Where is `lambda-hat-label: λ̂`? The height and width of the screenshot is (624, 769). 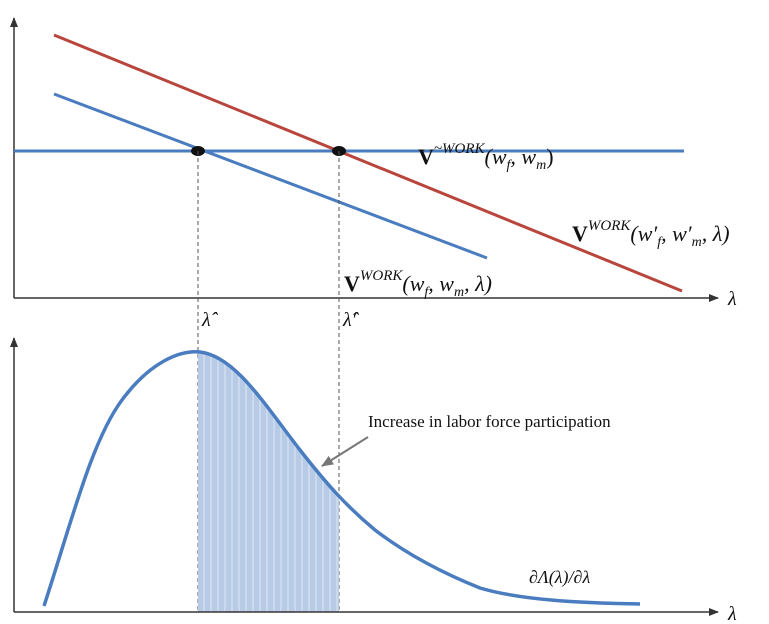
lambda-hat-label: λ̂ is located at coordinates (210, 320).